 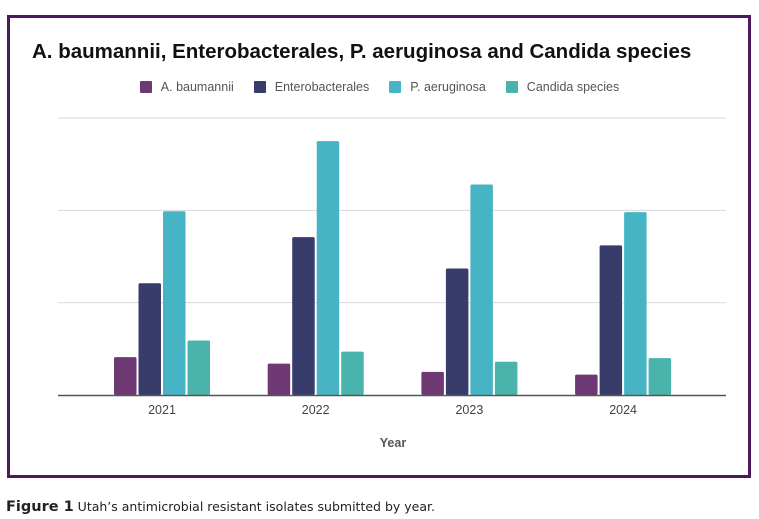 I want to click on bar-a-baumannii-2023, so click(x=432, y=383).